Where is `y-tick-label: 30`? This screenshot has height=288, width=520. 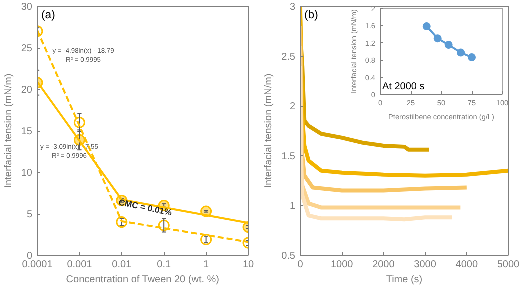
y-tick-label: 30 is located at coordinates (27, 7).